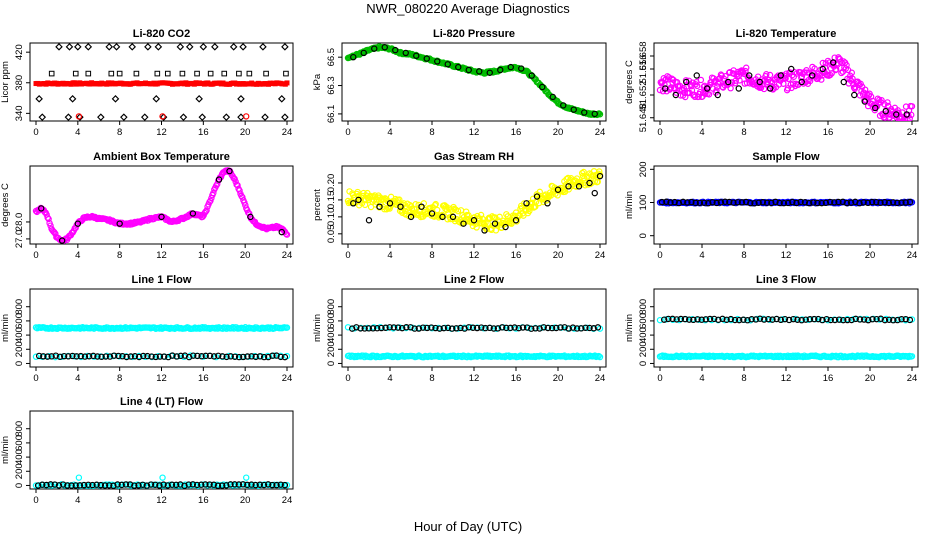 This screenshot has height=540, width=936. I want to click on panel-title: Line 1 Flow, so click(162, 280).